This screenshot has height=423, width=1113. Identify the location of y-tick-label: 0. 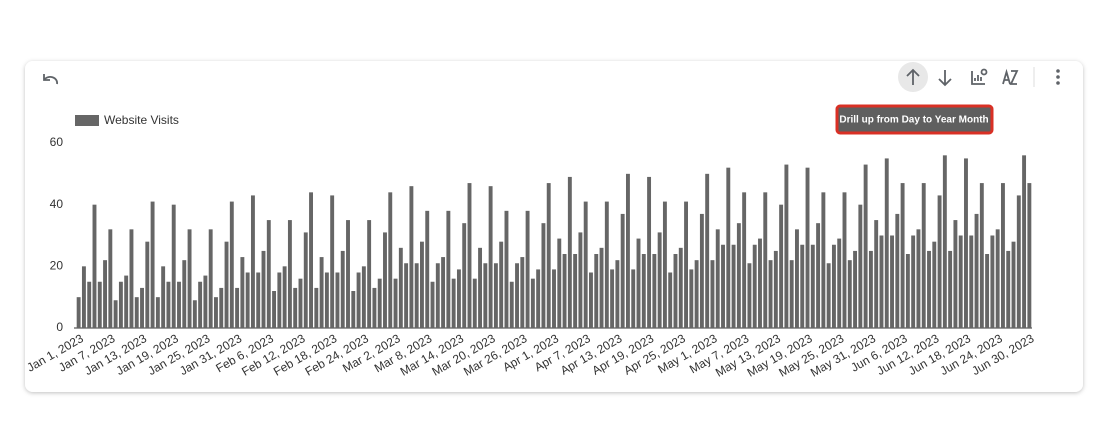
(59, 327).